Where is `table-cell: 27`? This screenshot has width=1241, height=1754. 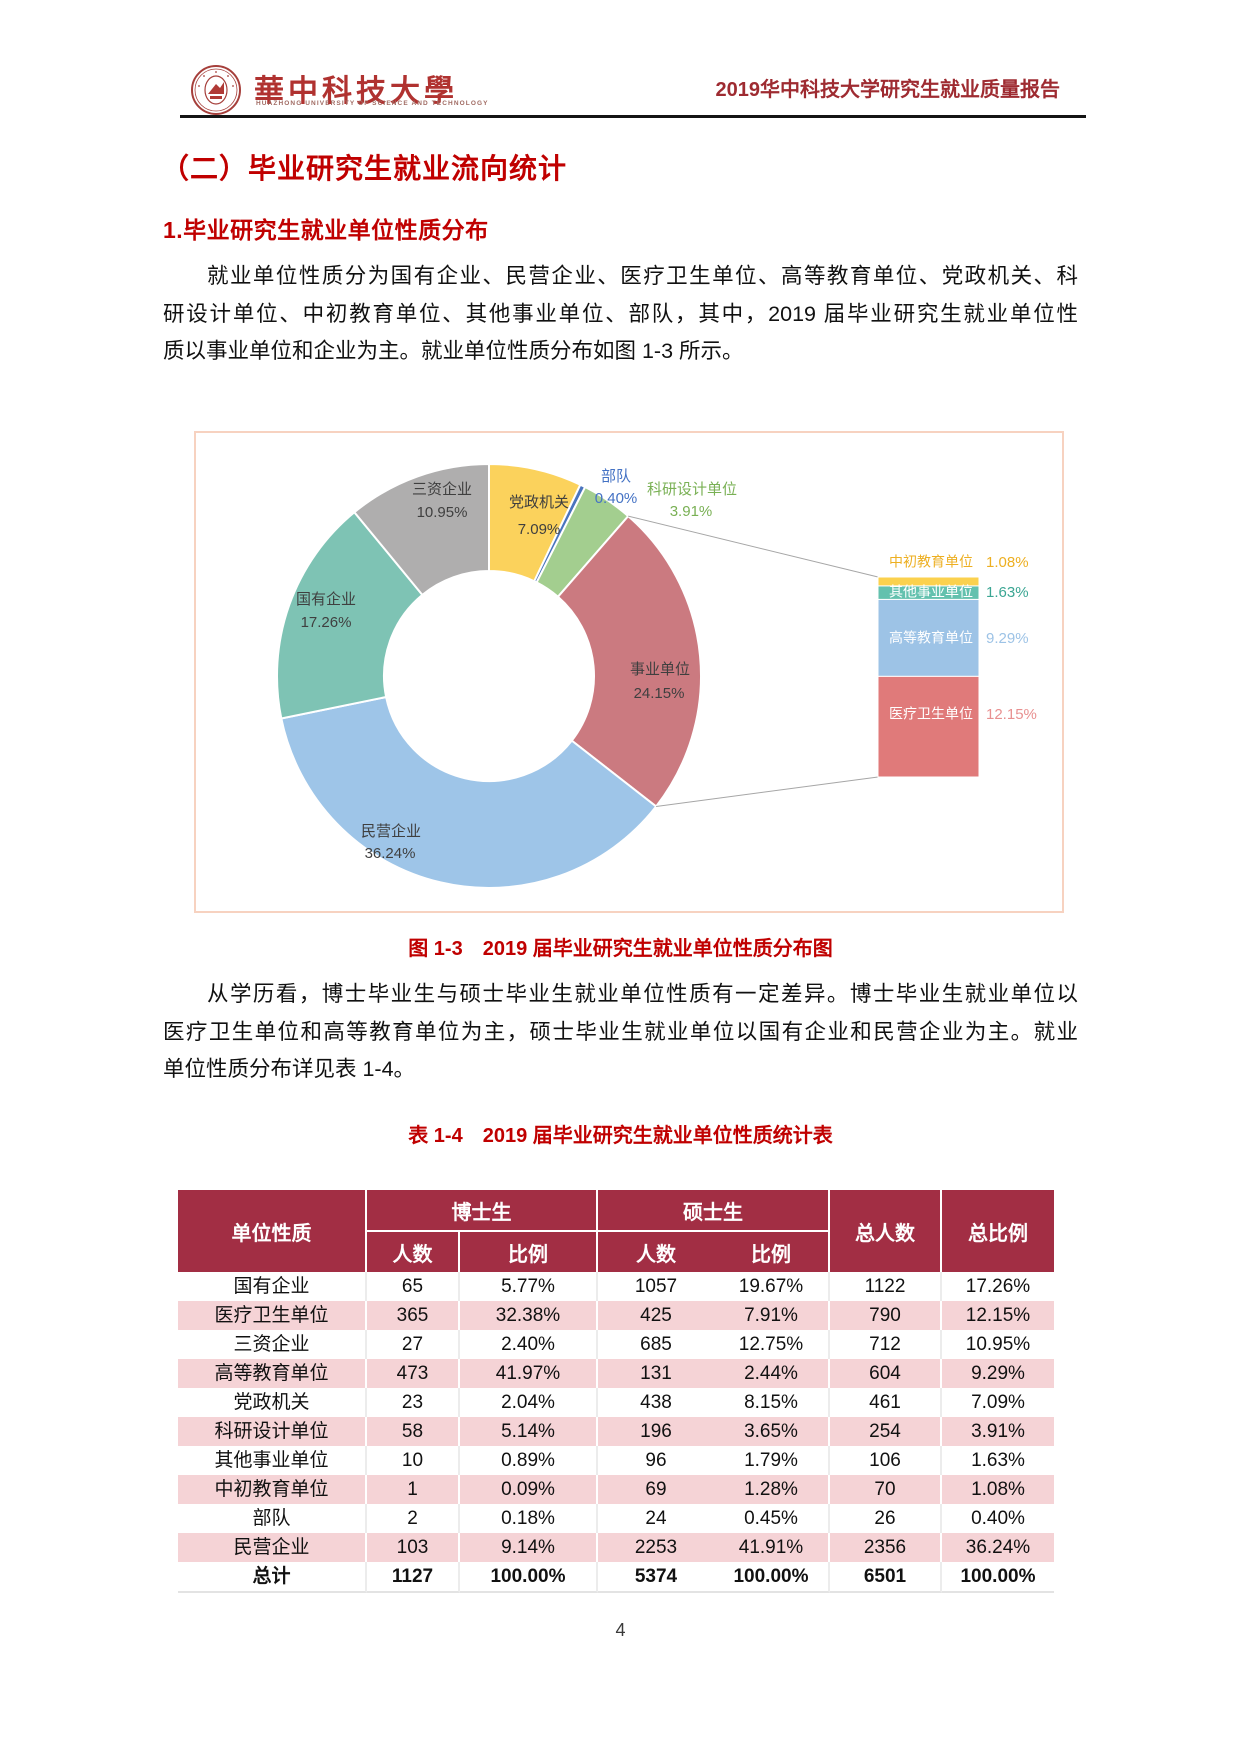
table-cell: 27 is located at coordinates (413, 1344).